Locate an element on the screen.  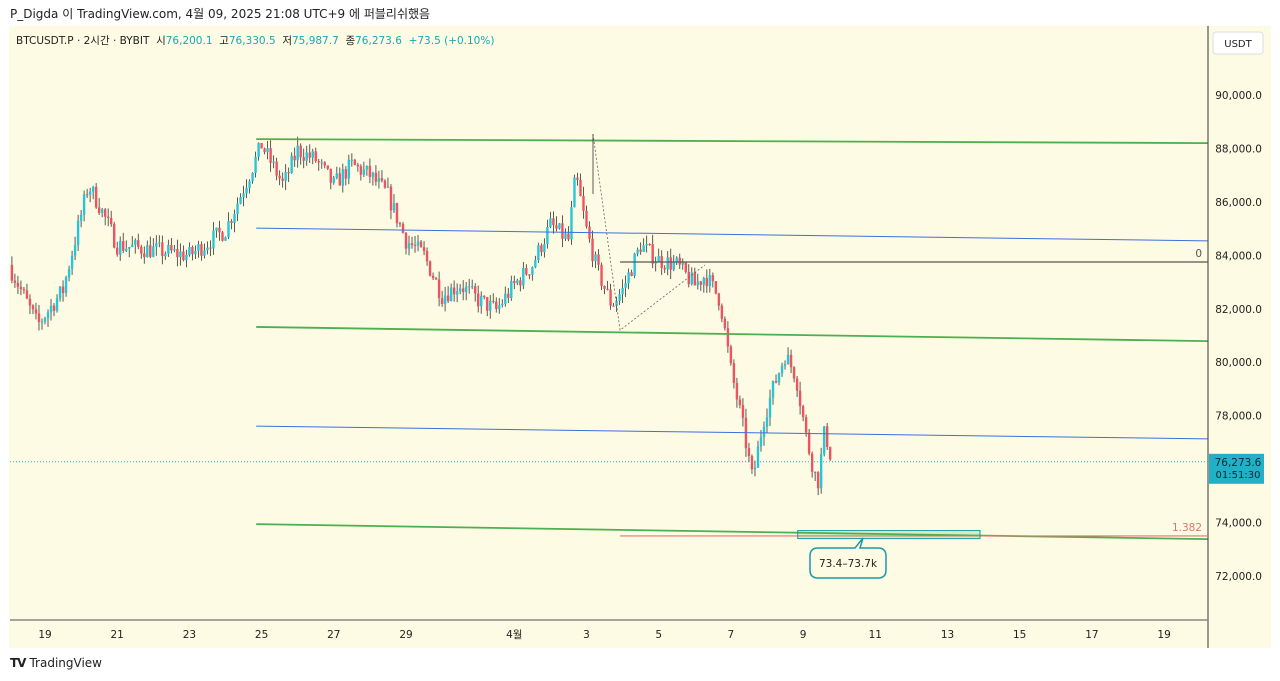
time-tick-label: 7 is located at coordinates (731, 635).